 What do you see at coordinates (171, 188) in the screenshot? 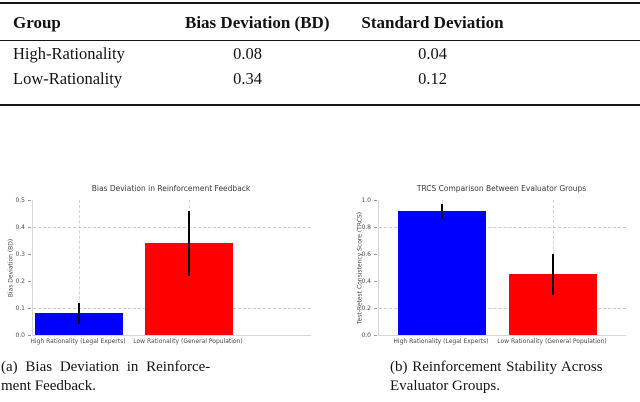
I see `chart-title: Bias Deviation in Reinforcement Feedback` at bounding box center [171, 188].